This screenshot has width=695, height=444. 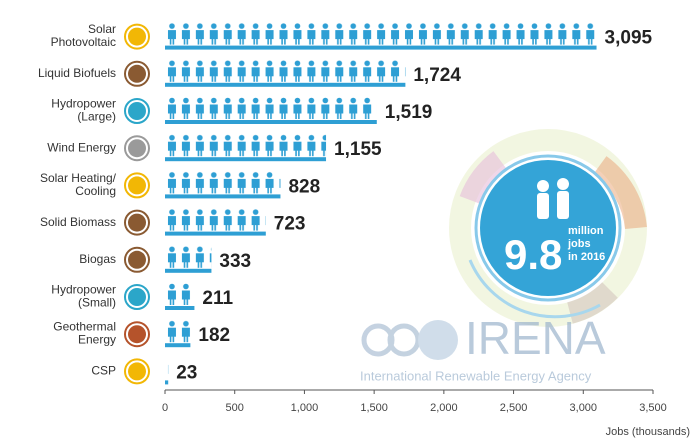 I want to click on value-label: 23, so click(x=186, y=372).